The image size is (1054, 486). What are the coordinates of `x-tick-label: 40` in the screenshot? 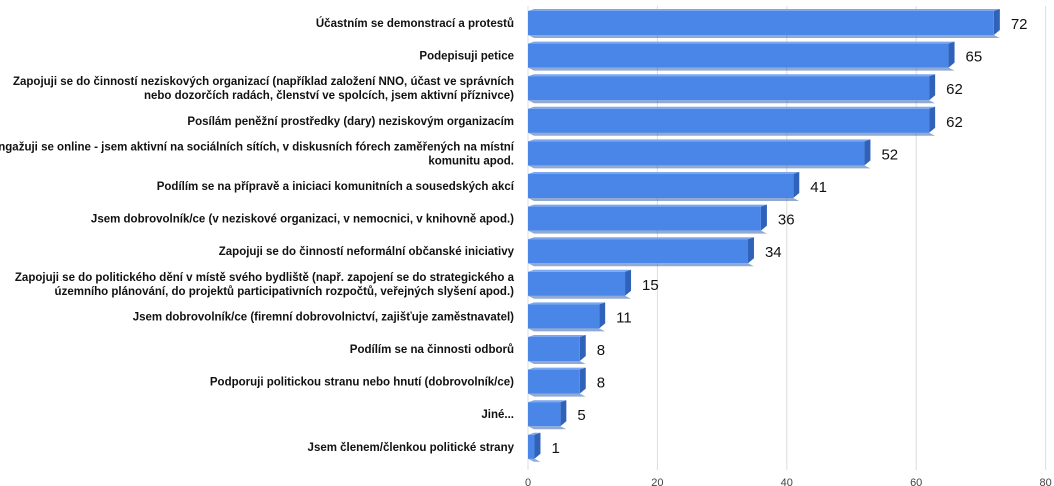 It's located at (787, 481).